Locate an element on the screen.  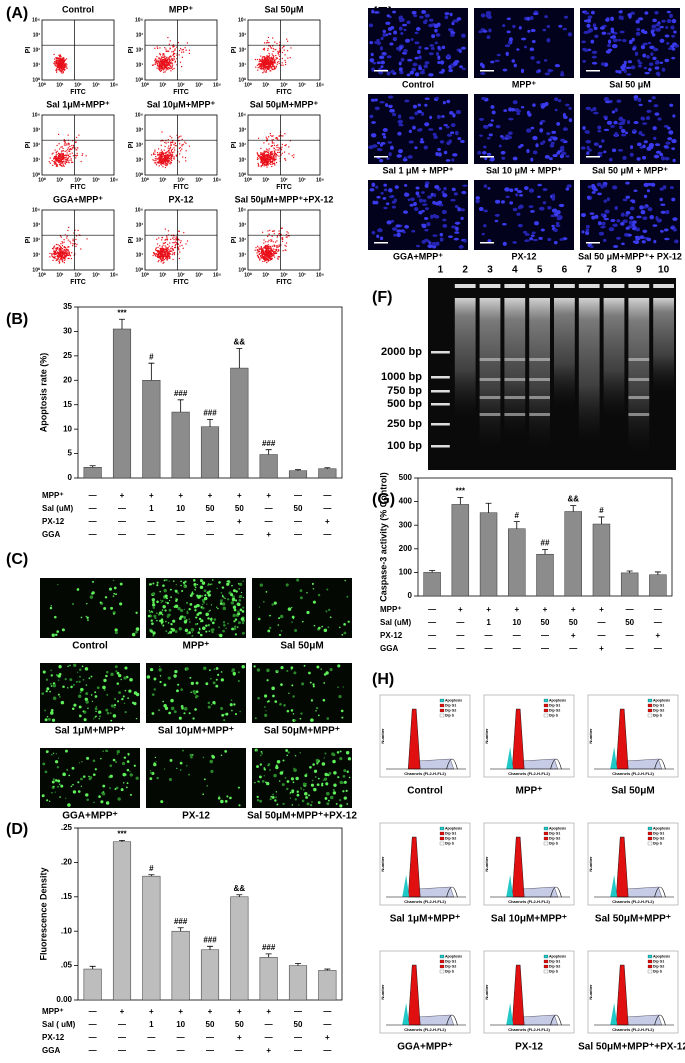
y-tick-label: 10³ is located at coordinates (243, 225).